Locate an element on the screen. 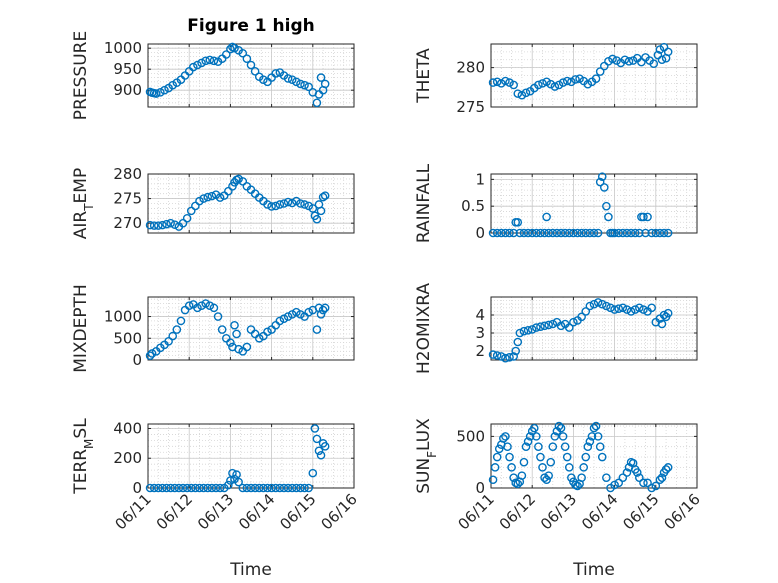 Image resolution: width=778 pixels, height=583 pixels. x-tick-label: 06/16 is located at coordinates (682, 511).